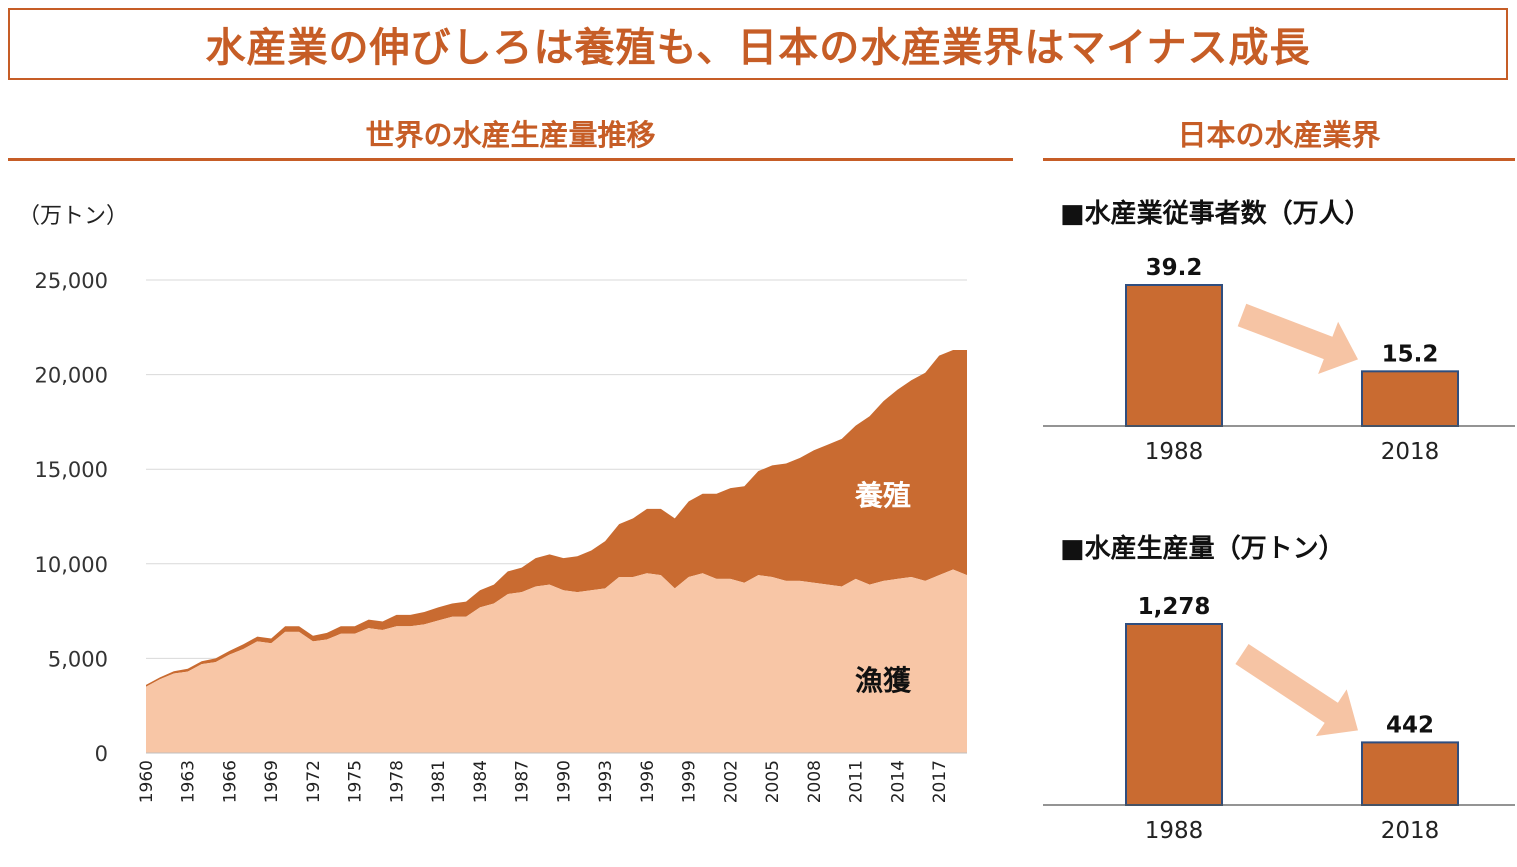 The image size is (1517, 867). I want to click on y-tick-label: 25,000, so click(71, 281).